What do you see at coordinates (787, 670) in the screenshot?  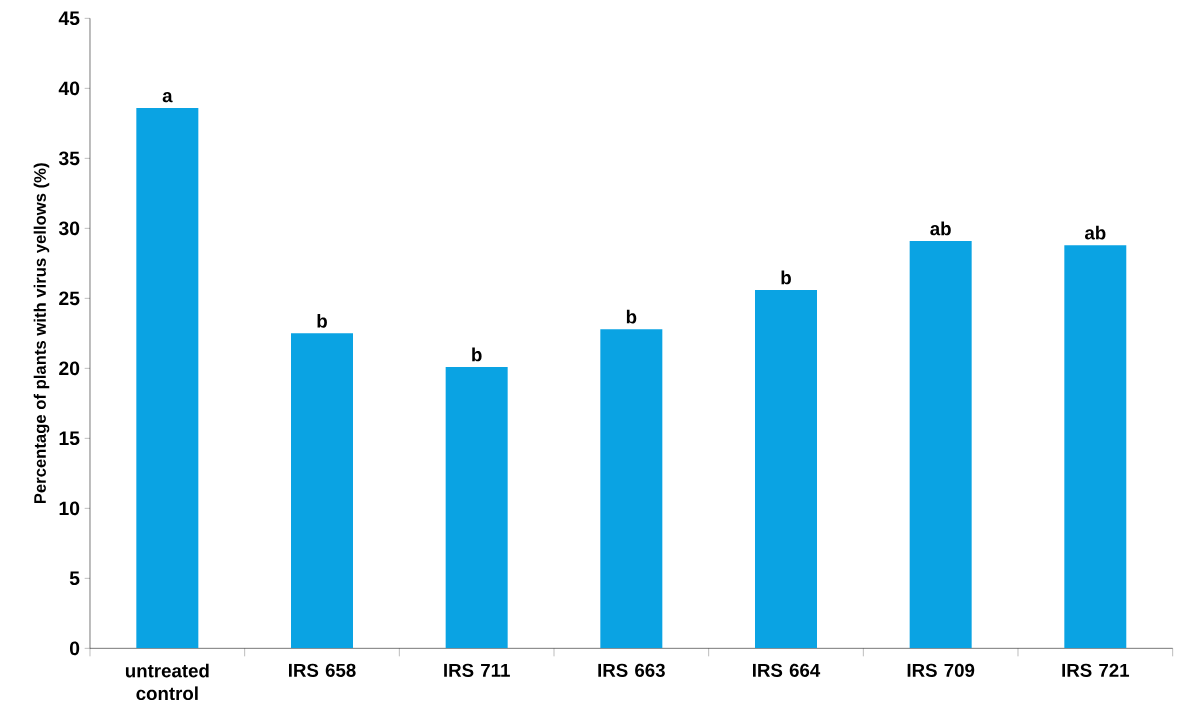 I see `x-tick-label: IRS 664` at bounding box center [787, 670].